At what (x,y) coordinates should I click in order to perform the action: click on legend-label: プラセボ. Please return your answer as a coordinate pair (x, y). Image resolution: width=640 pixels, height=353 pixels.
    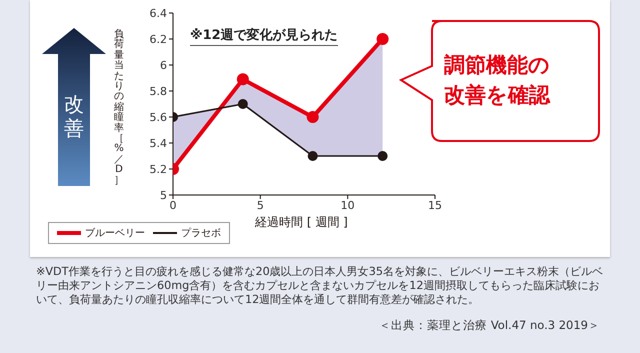
    Looking at the image, I should click on (200, 233).